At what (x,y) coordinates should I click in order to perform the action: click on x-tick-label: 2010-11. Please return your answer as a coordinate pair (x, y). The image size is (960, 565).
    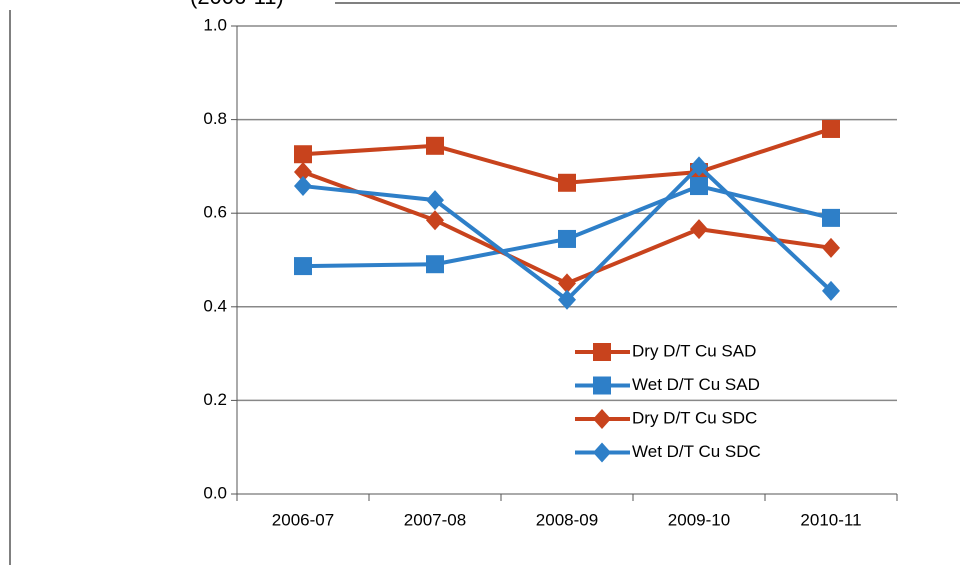
    Looking at the image, I should click on (830, 519).